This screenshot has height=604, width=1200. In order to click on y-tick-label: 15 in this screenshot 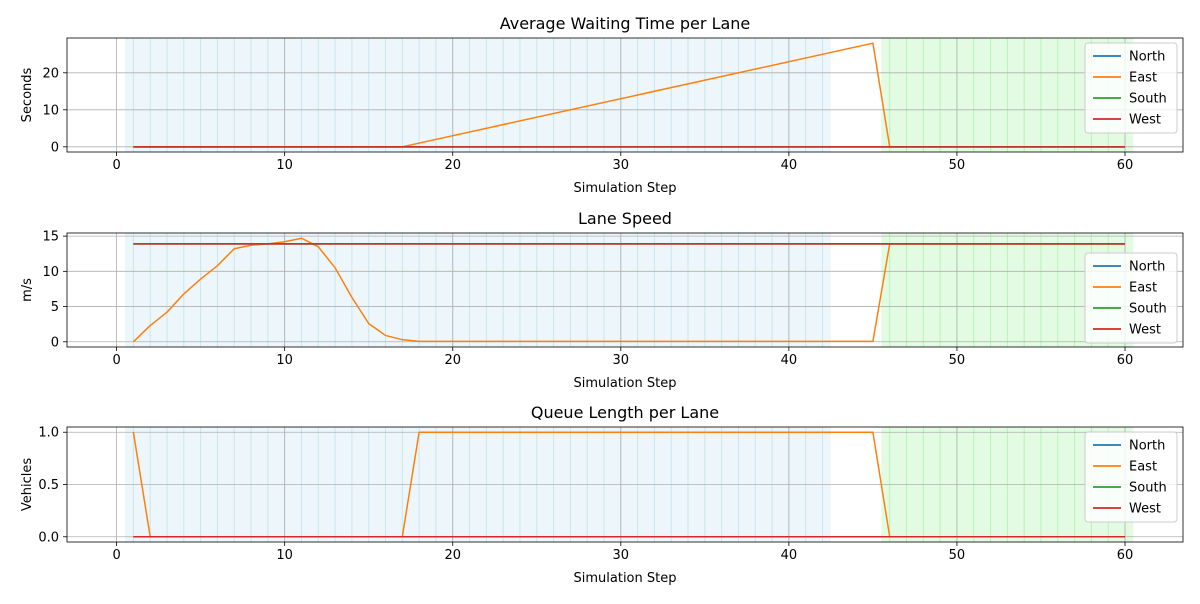, I will do `click(50, 237)`.